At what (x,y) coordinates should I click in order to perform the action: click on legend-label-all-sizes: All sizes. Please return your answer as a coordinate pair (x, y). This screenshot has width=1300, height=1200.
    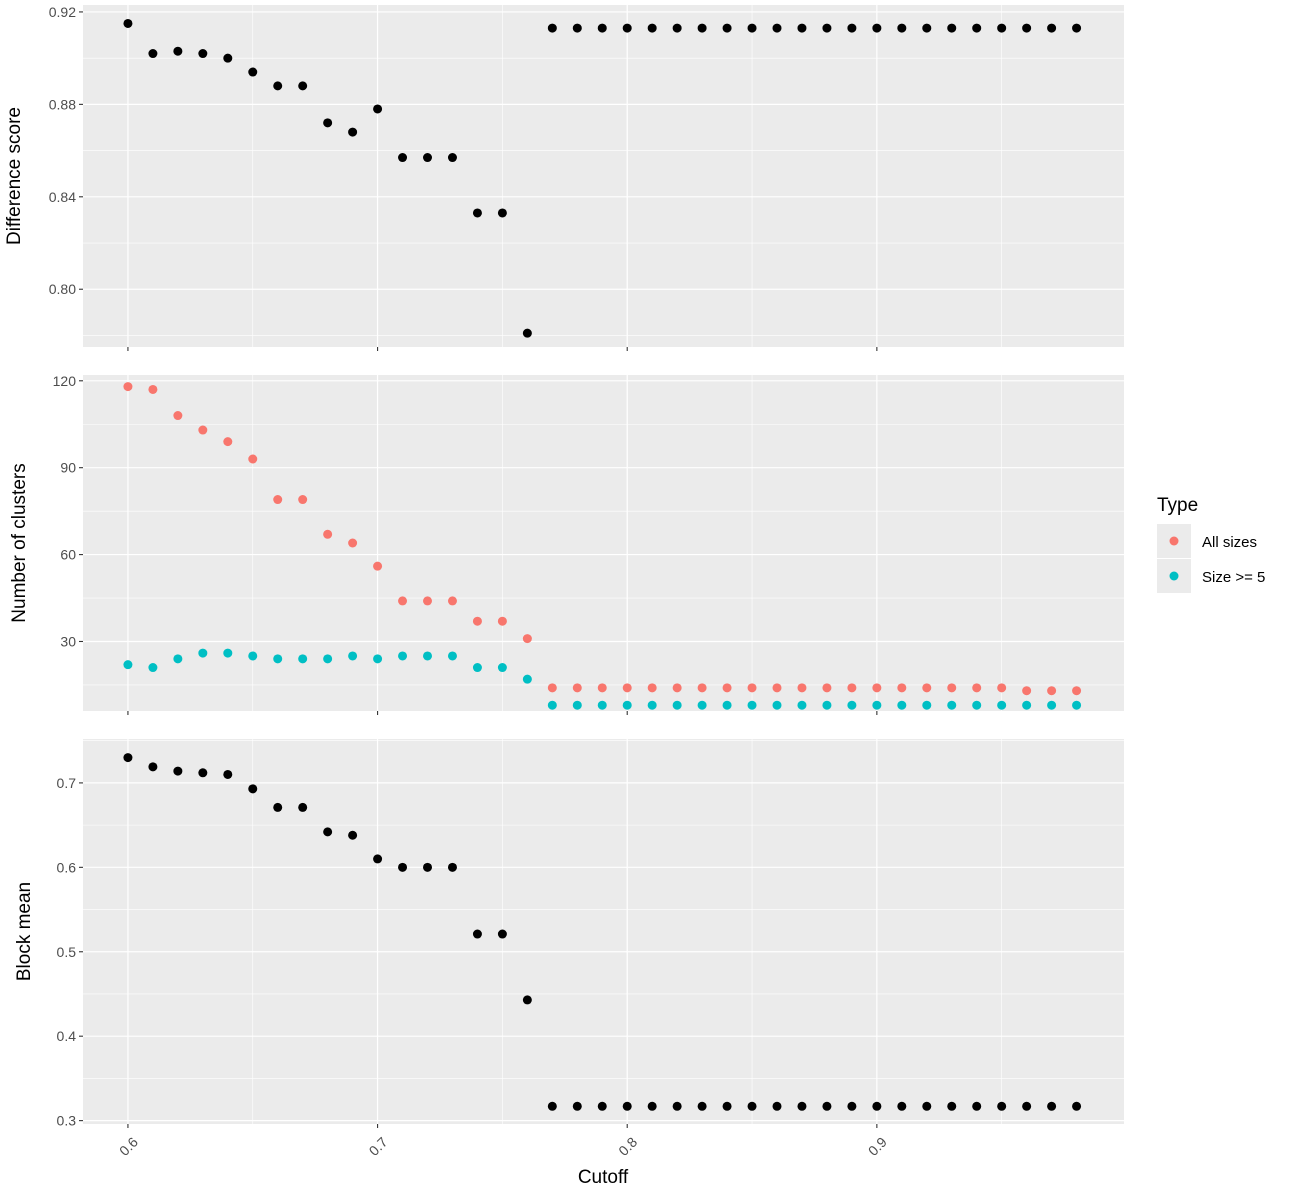
    Looking at the image, I should click on (1229, 542).